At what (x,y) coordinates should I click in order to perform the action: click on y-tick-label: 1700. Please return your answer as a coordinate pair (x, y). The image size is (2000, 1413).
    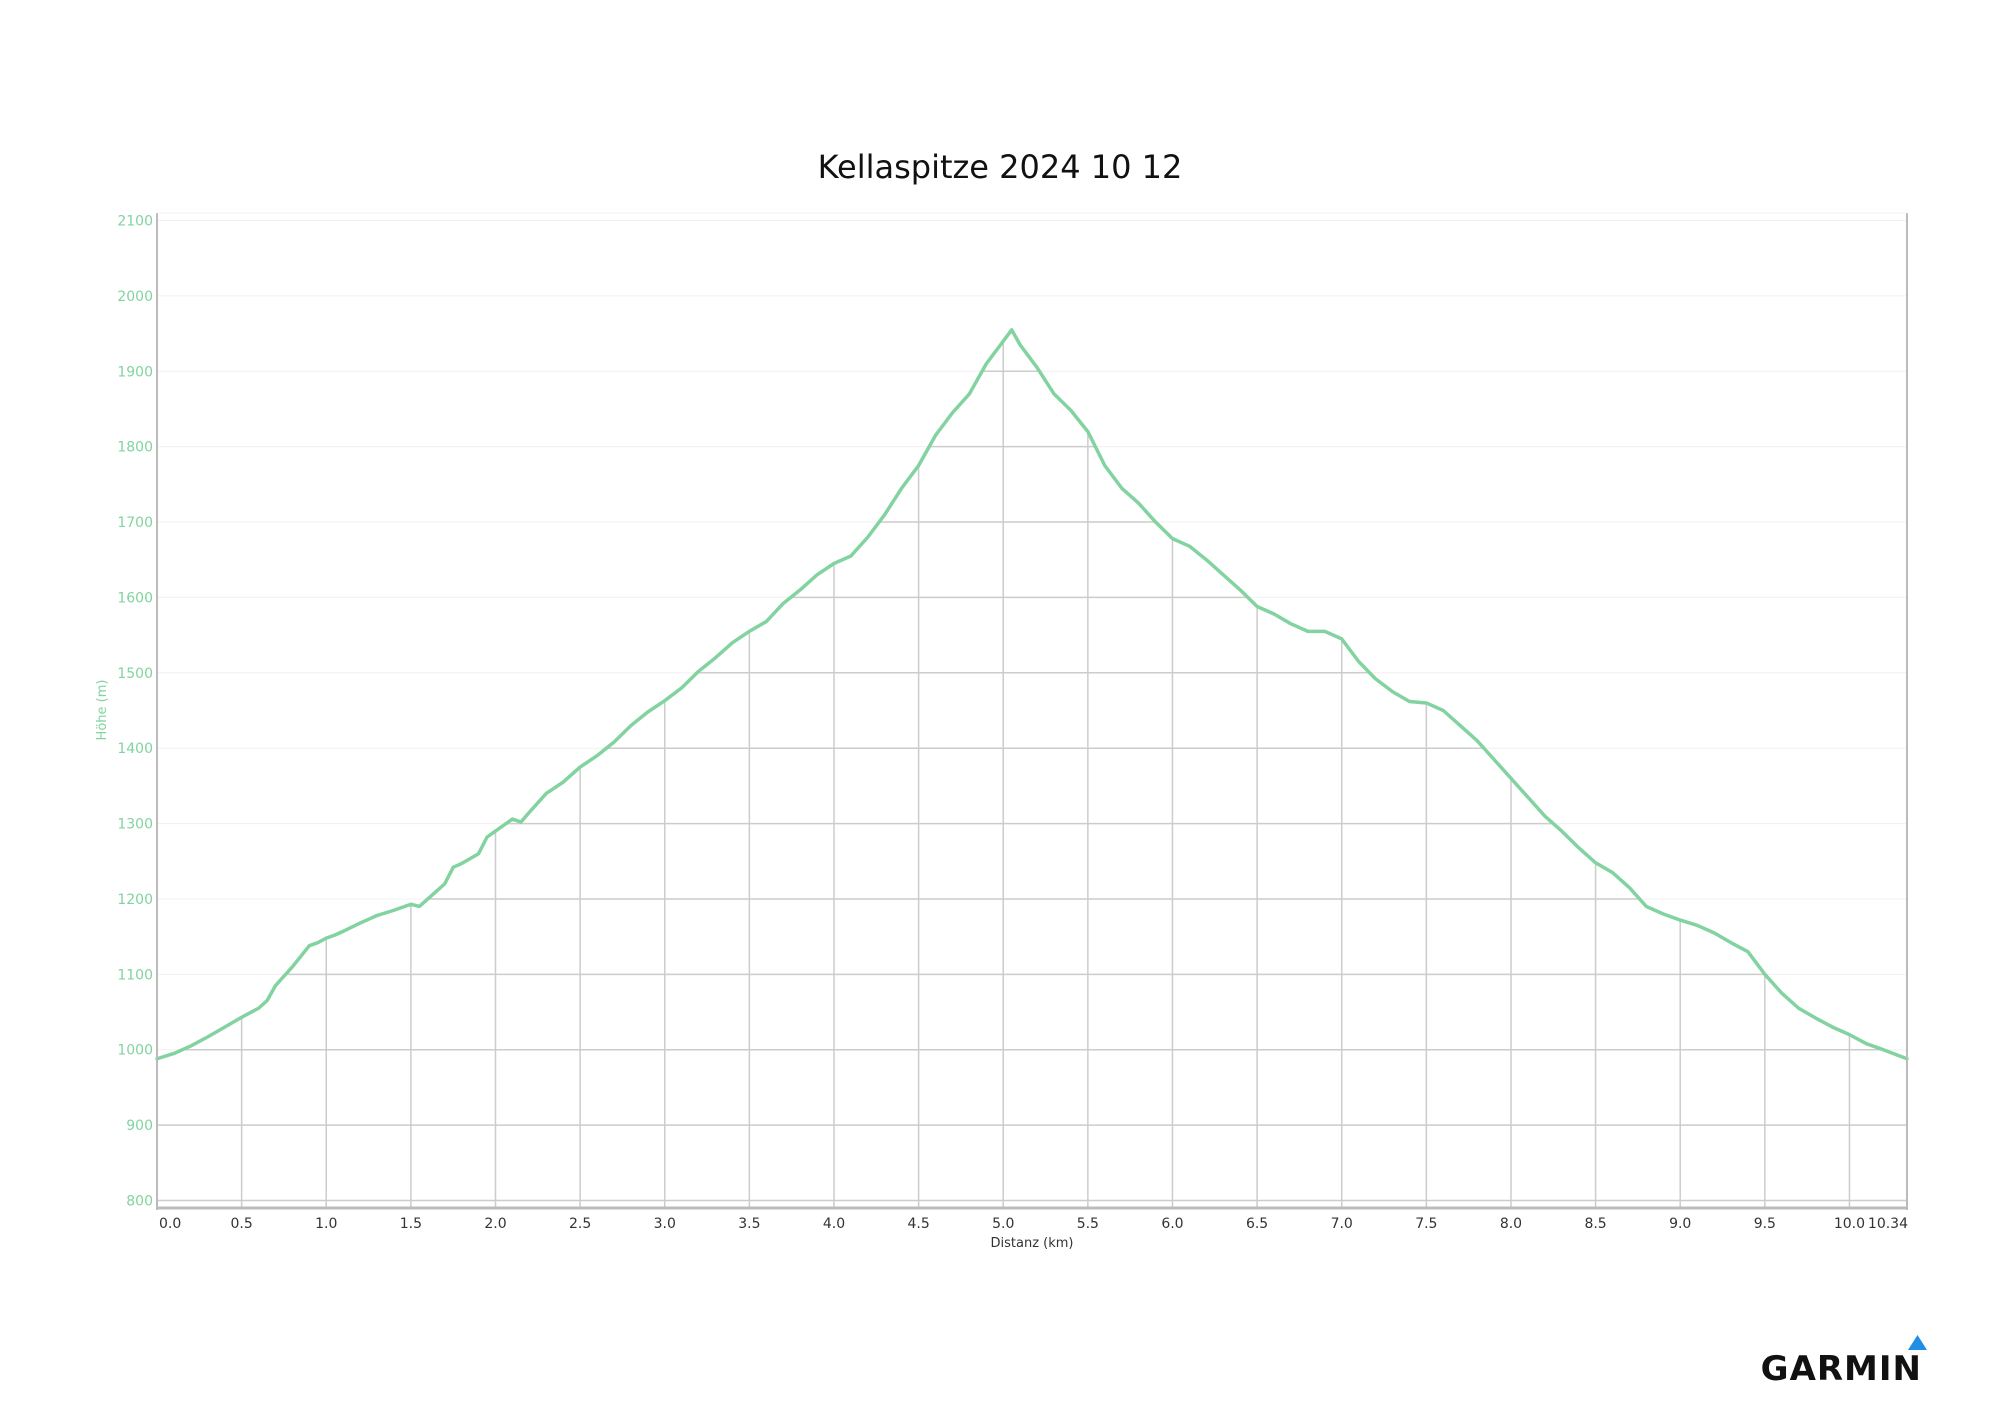
    Looking at the image, I should click on (135, 523).